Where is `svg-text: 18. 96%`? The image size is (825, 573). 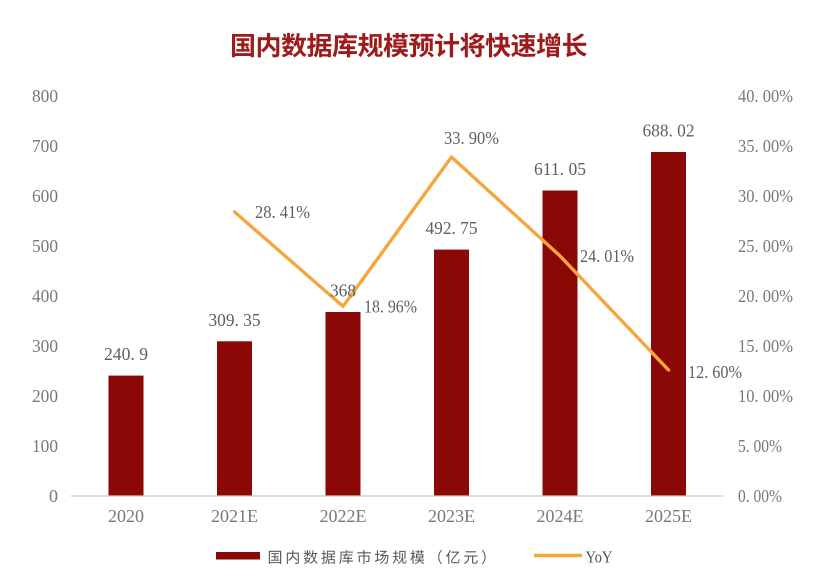
svg-text: 18. 96% is located at coordinates (390, 306).